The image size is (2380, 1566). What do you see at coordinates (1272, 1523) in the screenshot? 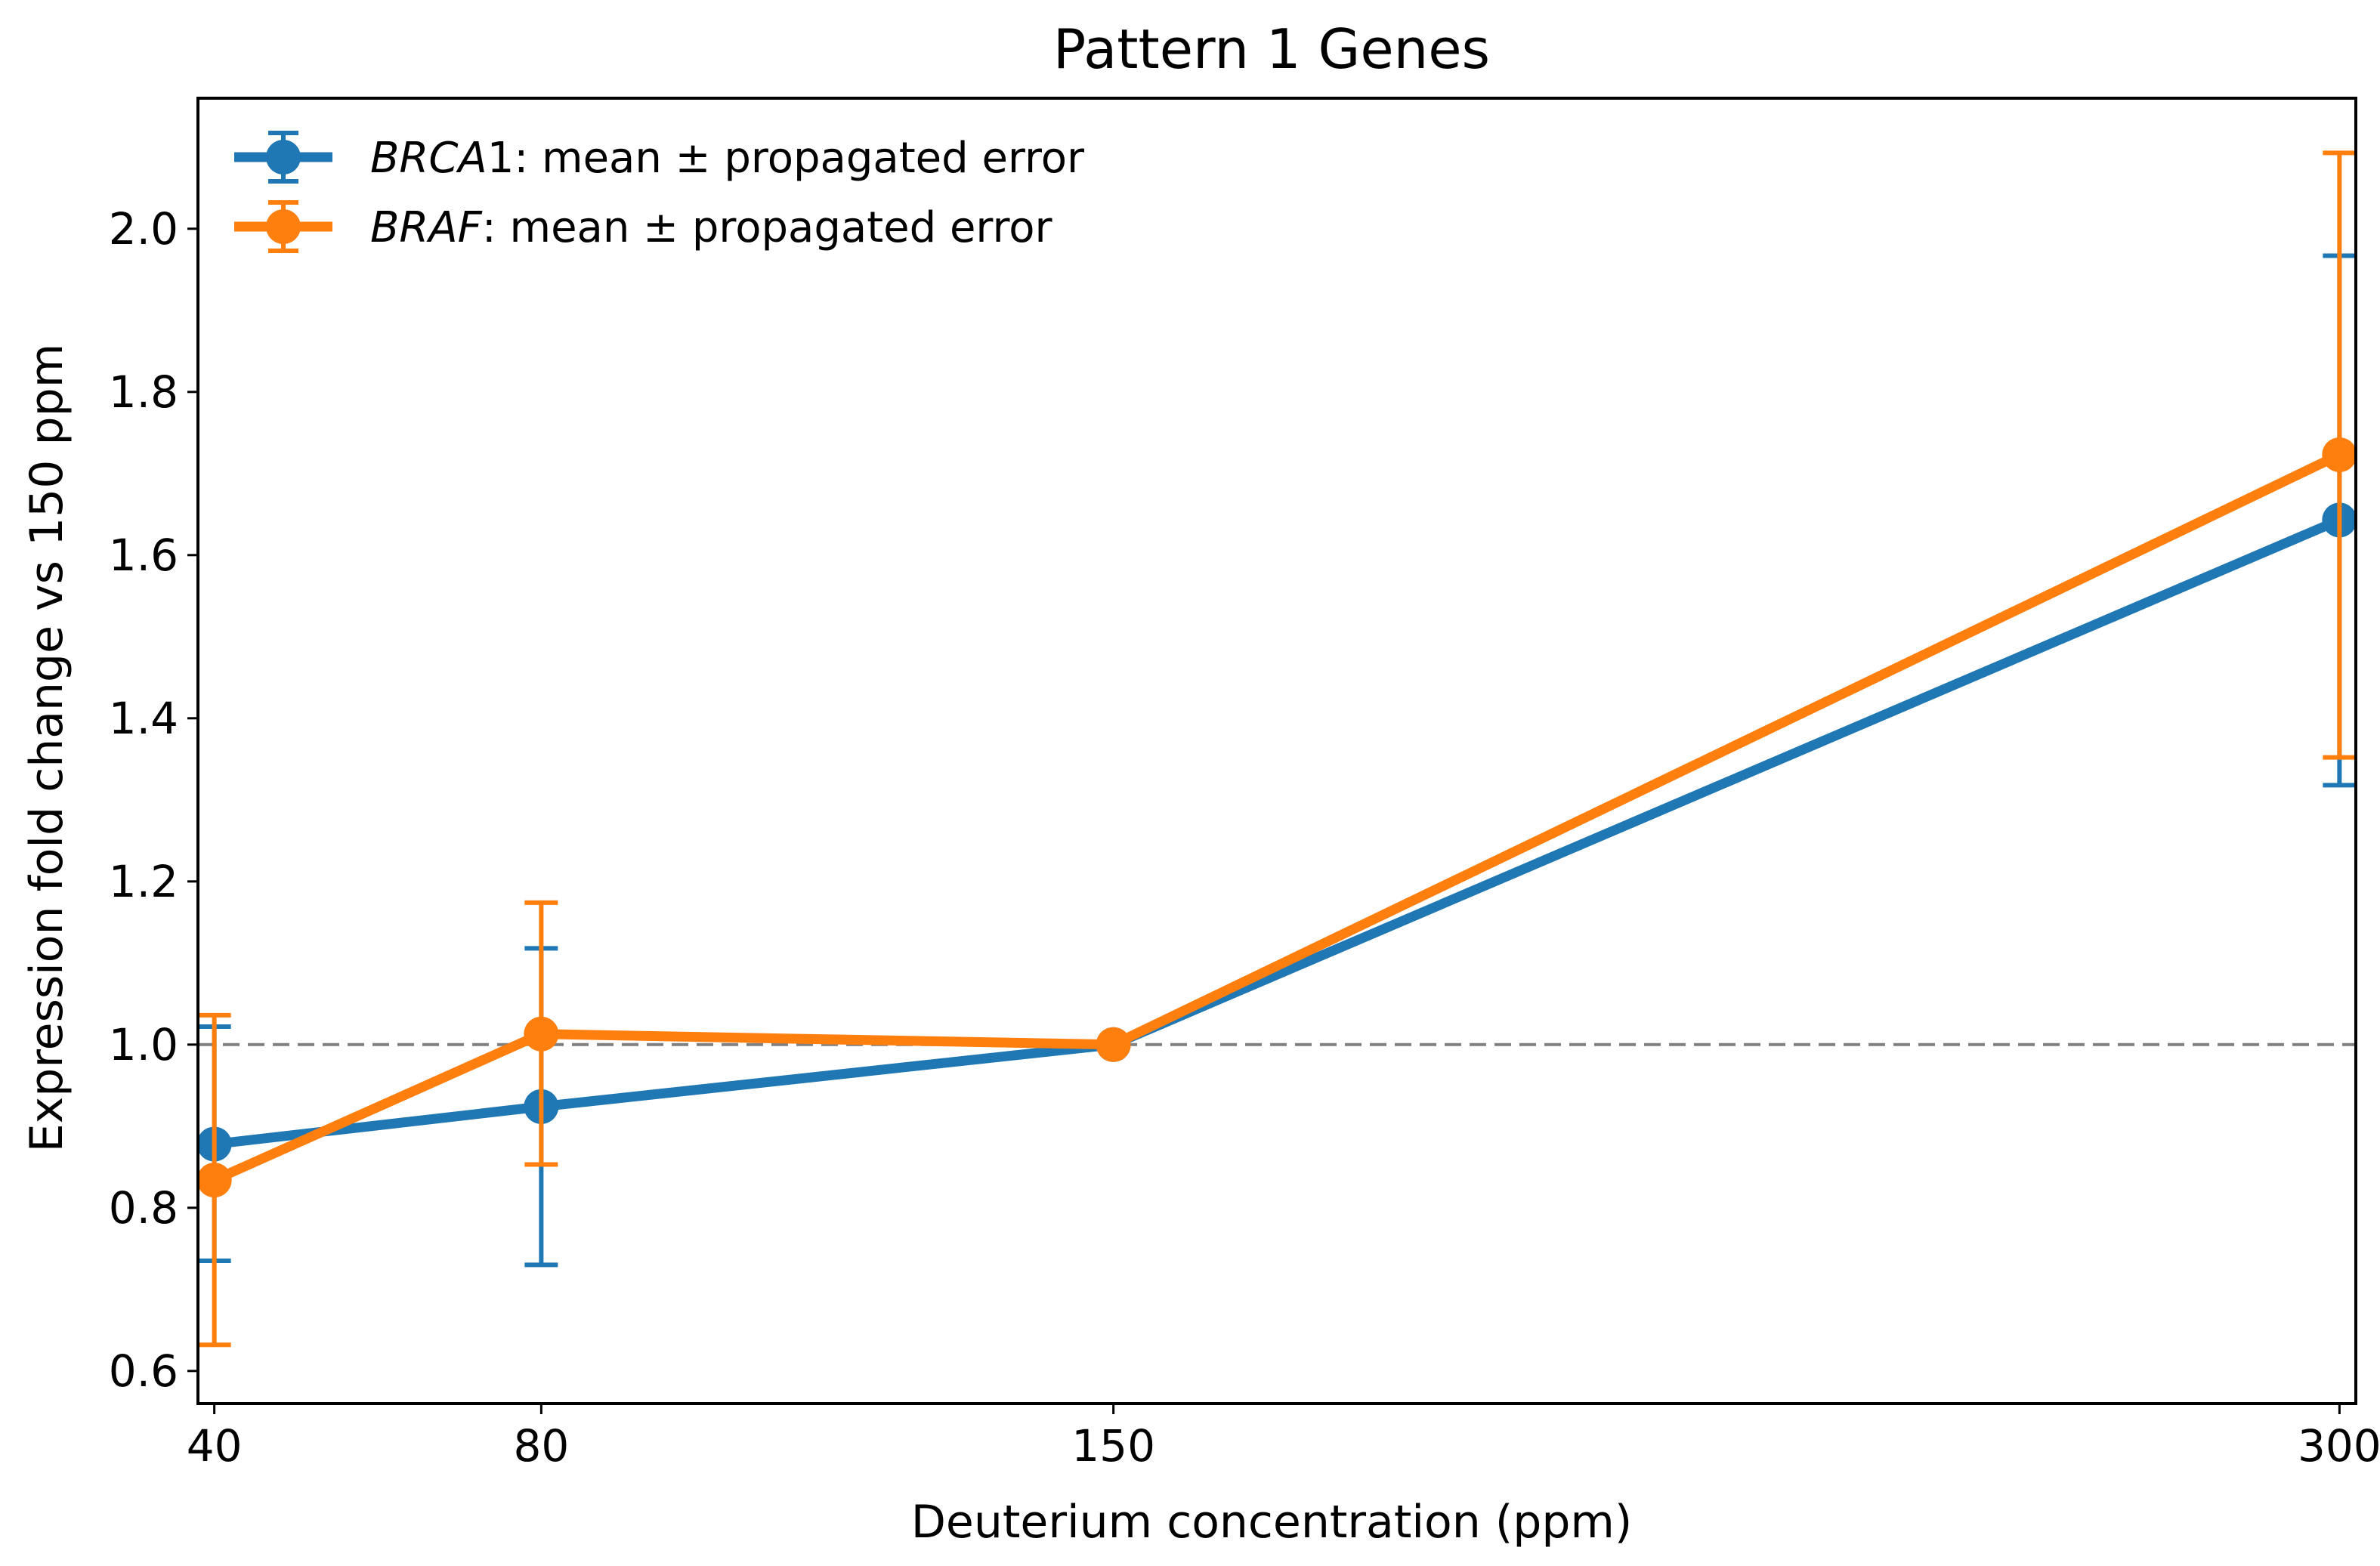
I see `x-axis-label: Deuterium concentration (ppm)` at bounding box center [1272, 1523].